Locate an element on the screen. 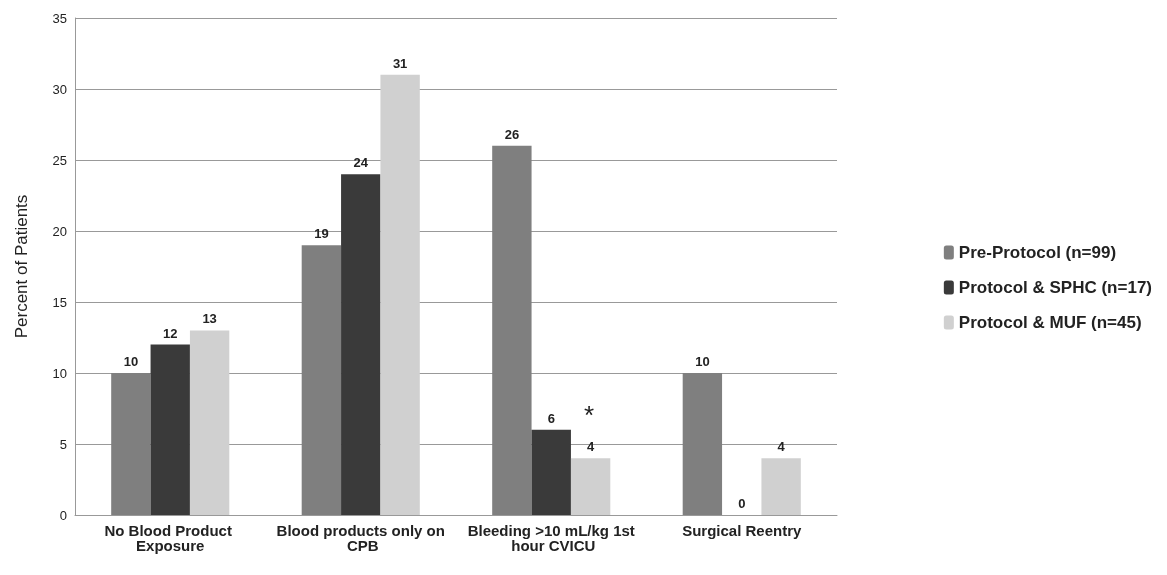  x-tick-label: Bleeding >10 mL/kg 1st hour CVICU is located at coordinates (551, 538).